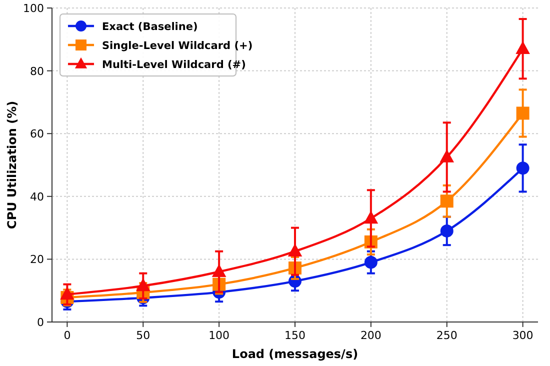  What do you see at coordinates (174, 65) in the screenshot?
I see `legend-label: Multi-Level Wildcard (#)` at bounding box center [174, 65].